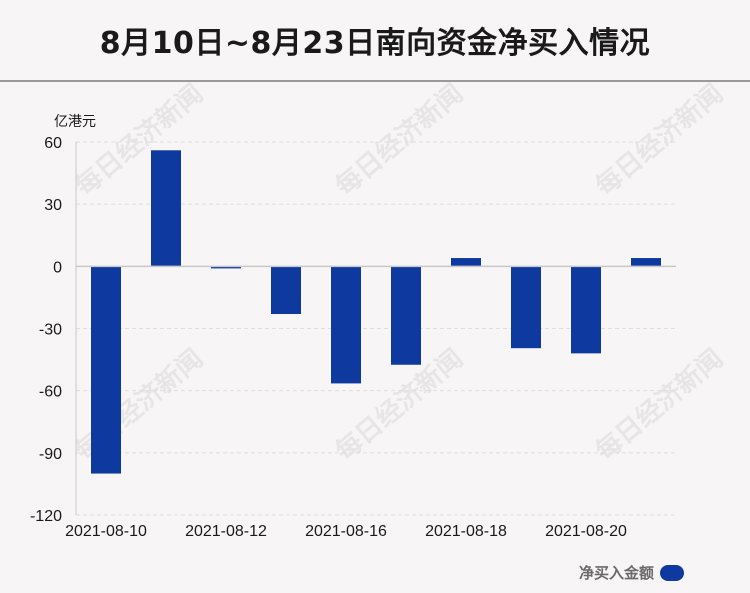 This screenshot has height=593, width=750. Describe the element at coordinates (50, 392) in the screenshot. I see `y-tick-label: -60` at that location.